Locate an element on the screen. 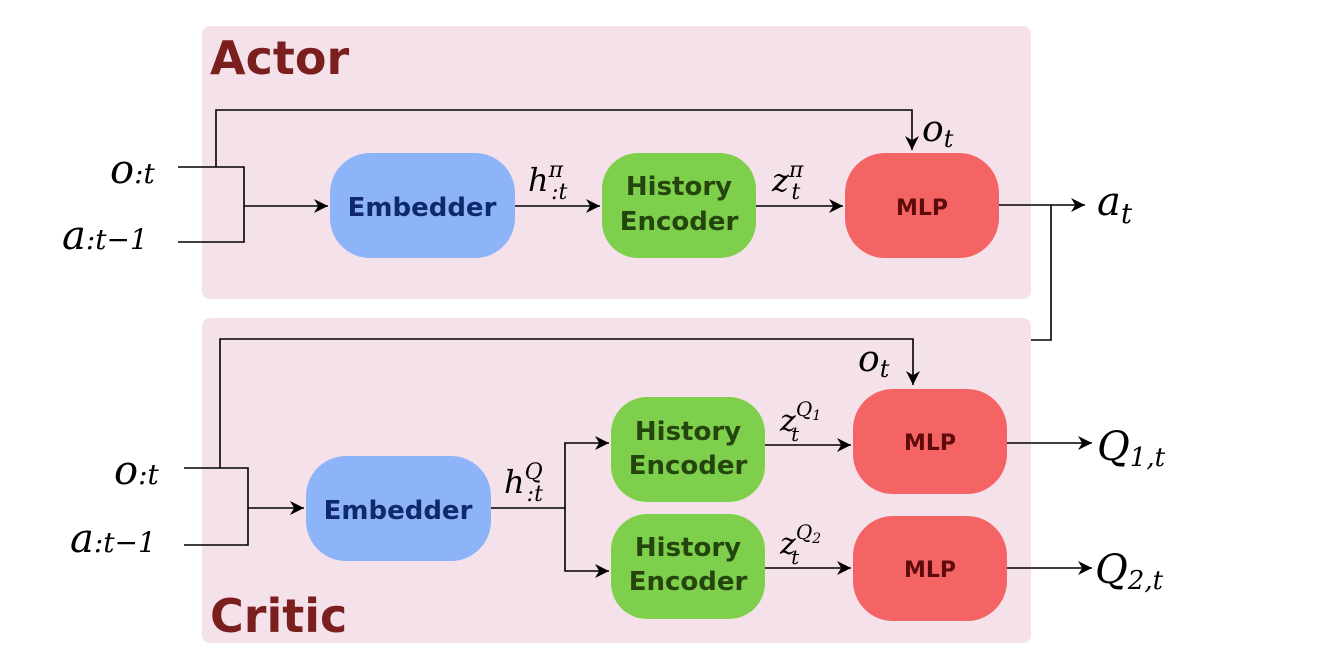 This screenshot has width=1322, height=662. critic-history-encoder-1-block is located at coordinates (688, 449).